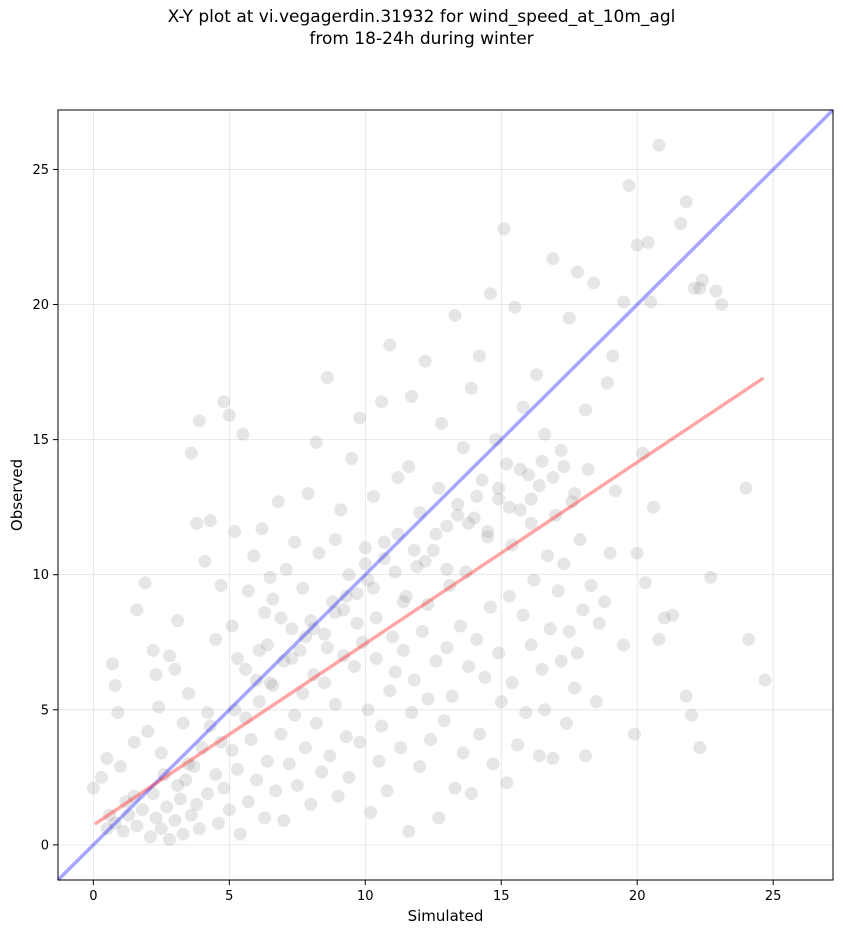 The image size is (843, 934). Describe the element at coordinates (365, 896) in the screenshot. I see `x-tick-label: 10` at that location.